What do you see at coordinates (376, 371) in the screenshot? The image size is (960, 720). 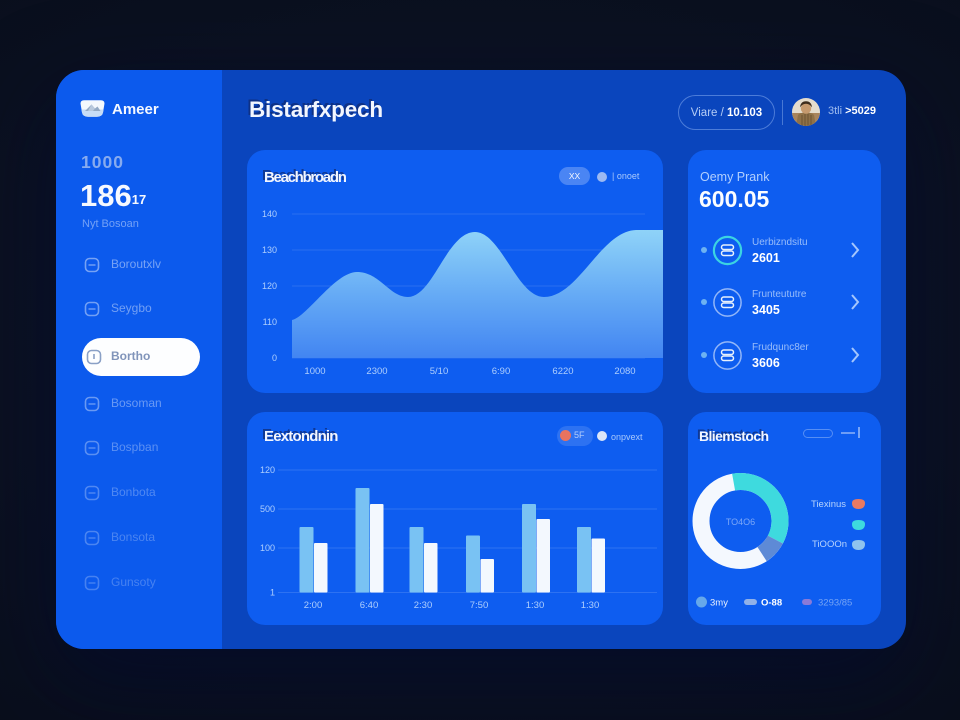 I see `svg-text: 2300` at bounding box center [376, 371].